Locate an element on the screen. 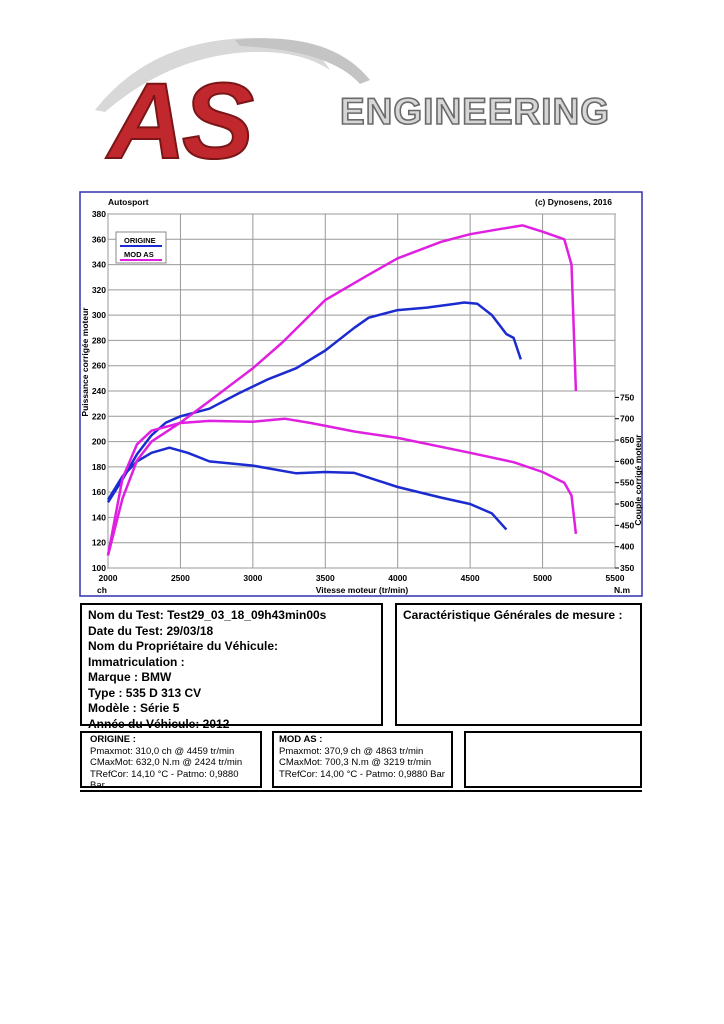 This screenshot has height=1024, width=724. y-tick-label: 140 is located at coordinates (99, 517).